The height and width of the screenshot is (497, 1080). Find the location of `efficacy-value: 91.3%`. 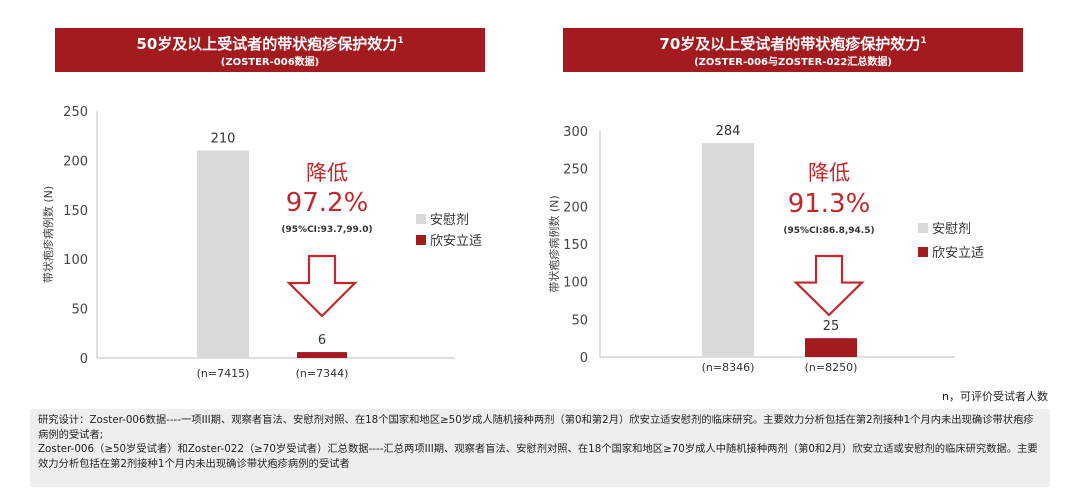

efficacy-value: 91.3% is located at coordinates (829, 204).